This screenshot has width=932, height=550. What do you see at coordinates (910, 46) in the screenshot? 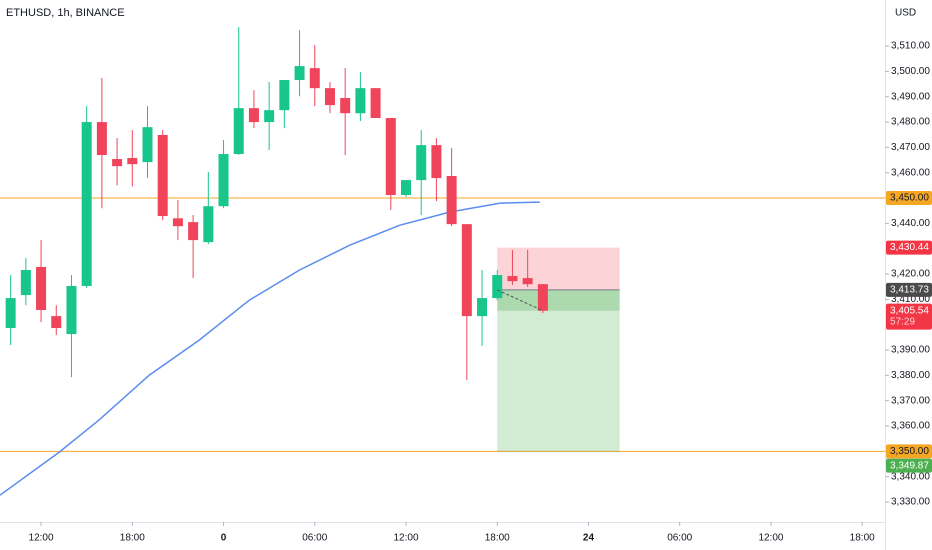
I see `y-tick-label: 3,510.00` at bounding box center [910, 46].